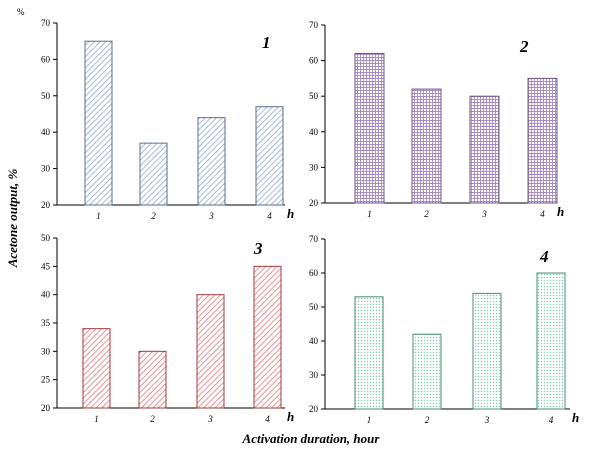 Image resolution: width=593 pixels, height=451 pixels. What do you see at coordinates (46, 323) in the screenshot?
I see `y-tick-label: 35` at bounding box center [46, 323].